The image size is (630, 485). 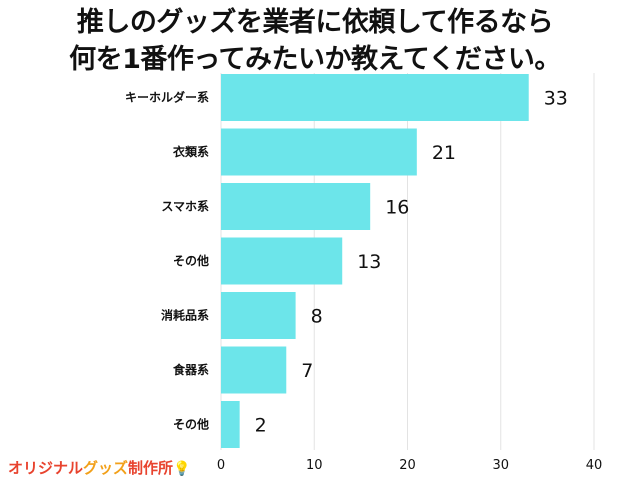 I want to click on value-label-5: 7, so click(x=307, y=371).